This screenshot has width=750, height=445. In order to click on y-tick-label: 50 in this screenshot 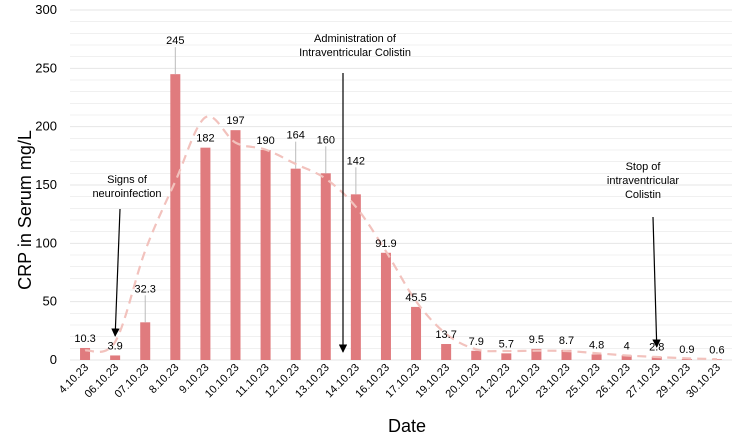, I will do `click(50, 301)`.